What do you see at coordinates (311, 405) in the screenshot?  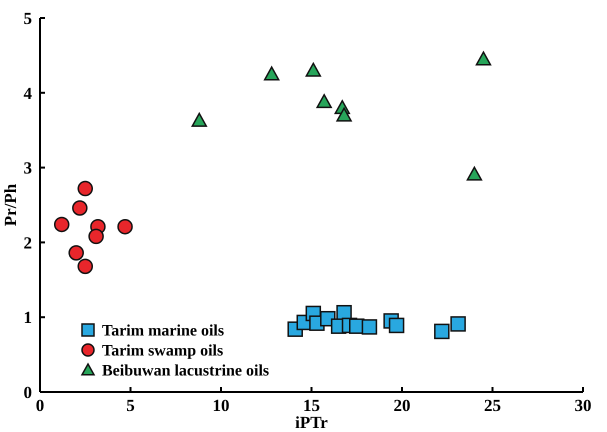 I see `x-tick-label: 15` at bounding box center [311, 405].